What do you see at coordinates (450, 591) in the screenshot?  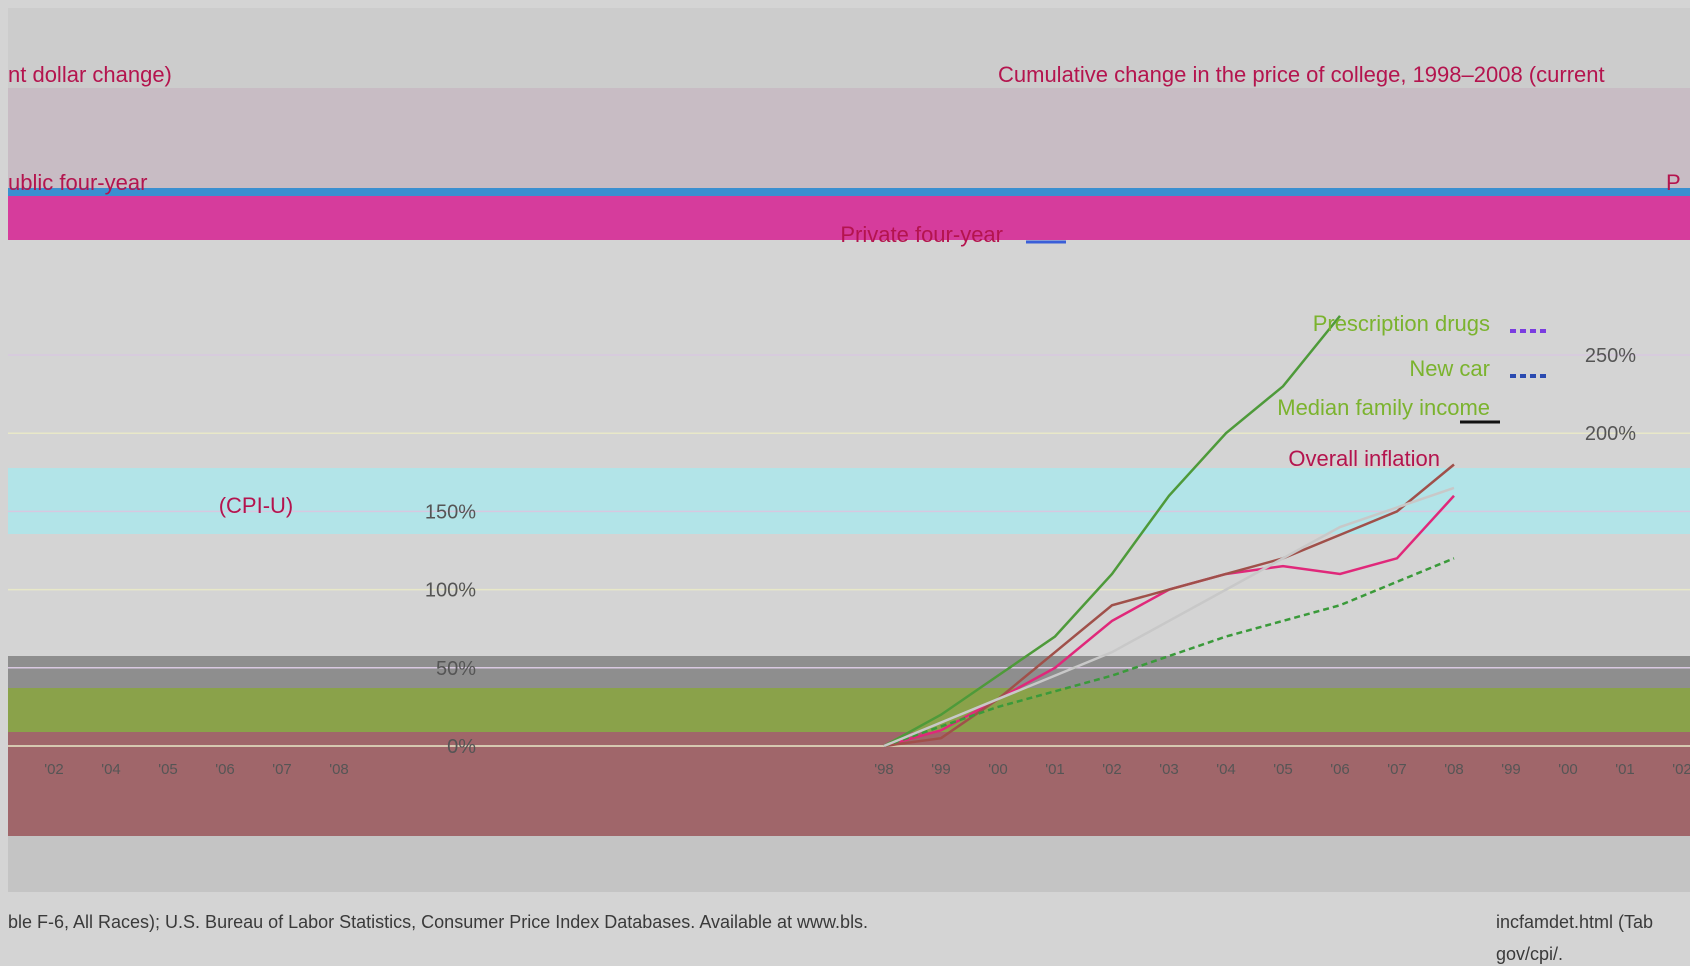 I see `y-tick-label: 100%` at bounding box center [450, 591].